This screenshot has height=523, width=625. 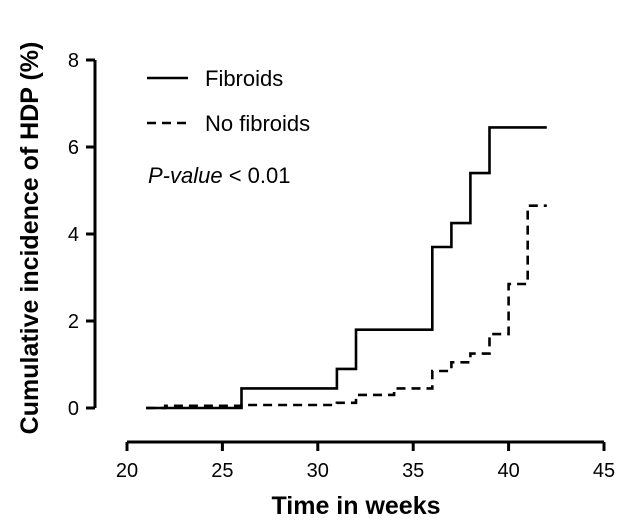 What do you see at coordinates (355, 506) in the screenshot?
I see `x-axis-title: Time in weeks` at bounding box center [355, 506].